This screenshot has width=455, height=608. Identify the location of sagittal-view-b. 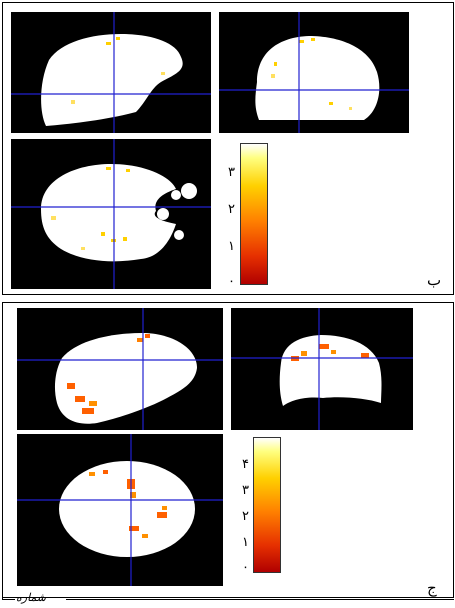
(111, 72).